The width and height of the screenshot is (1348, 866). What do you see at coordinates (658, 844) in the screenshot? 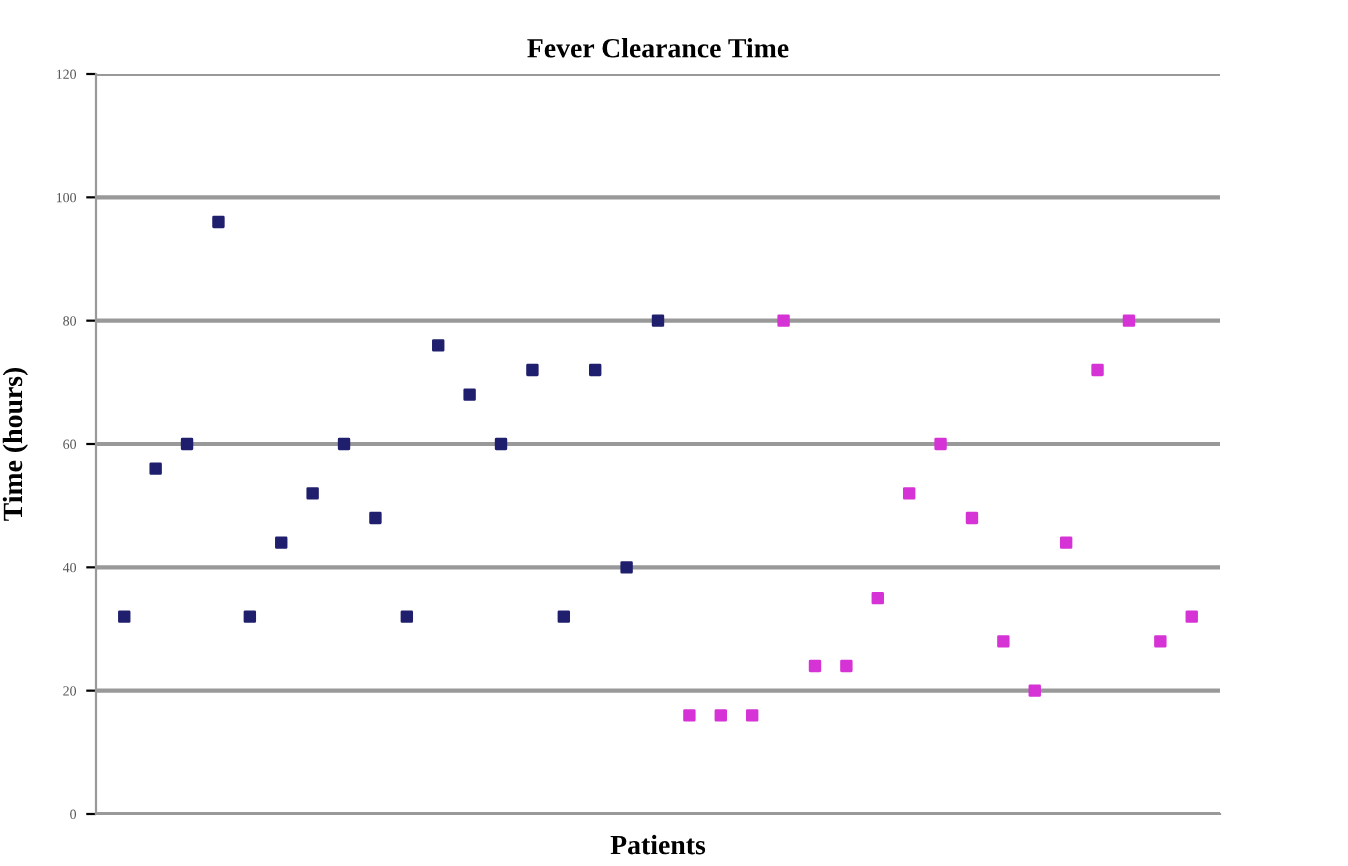
I see `x-axis-title: Patients` at bounding box center [658, 844].